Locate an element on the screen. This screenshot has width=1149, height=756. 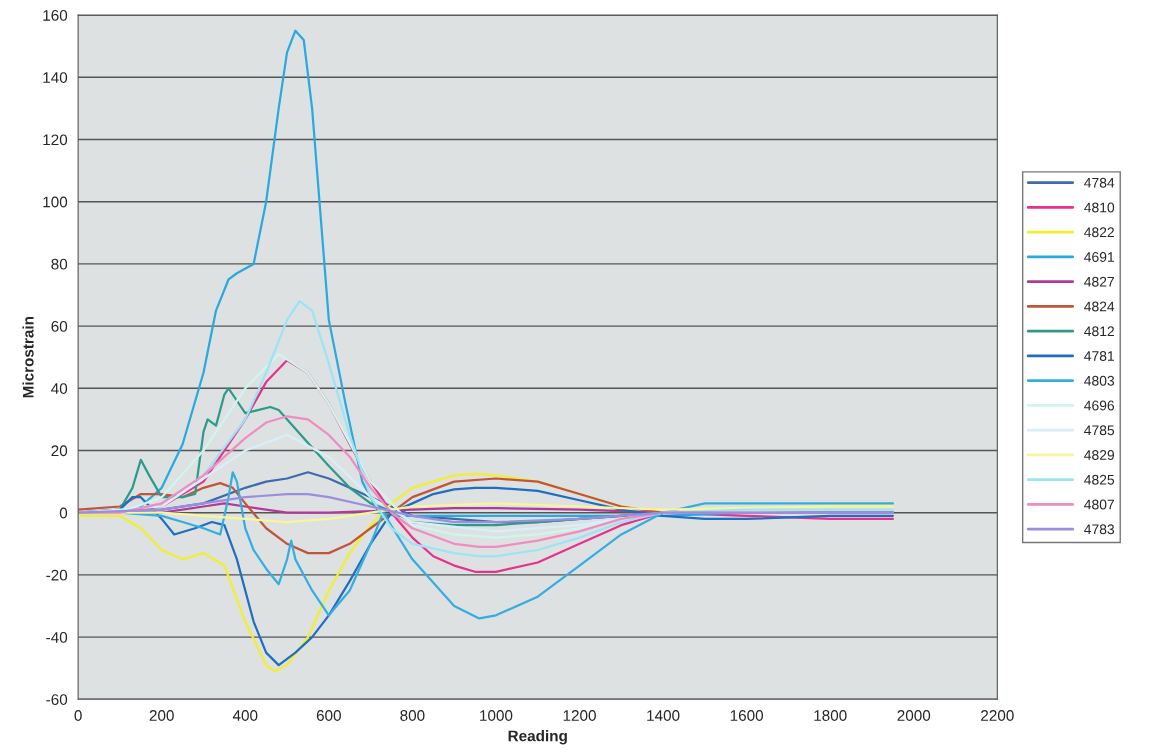
legend-label: 4825 is located at coordinates (1099, 479).